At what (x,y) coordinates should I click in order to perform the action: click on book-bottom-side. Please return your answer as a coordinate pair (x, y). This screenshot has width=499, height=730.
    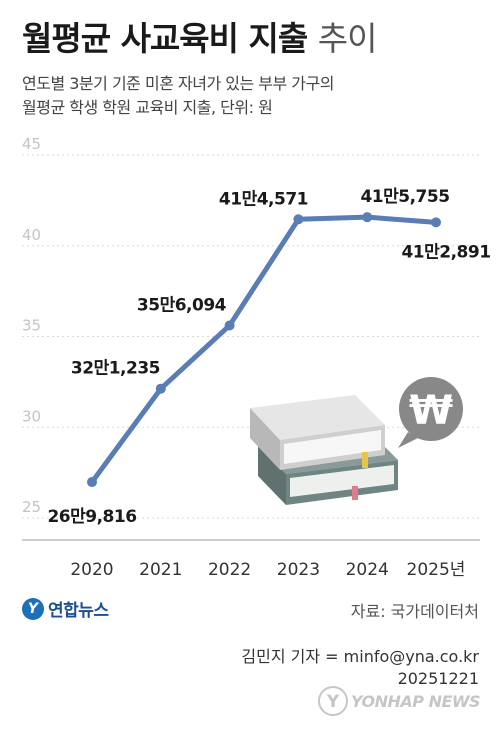
    Looking at the image, I should click on (272, 475).